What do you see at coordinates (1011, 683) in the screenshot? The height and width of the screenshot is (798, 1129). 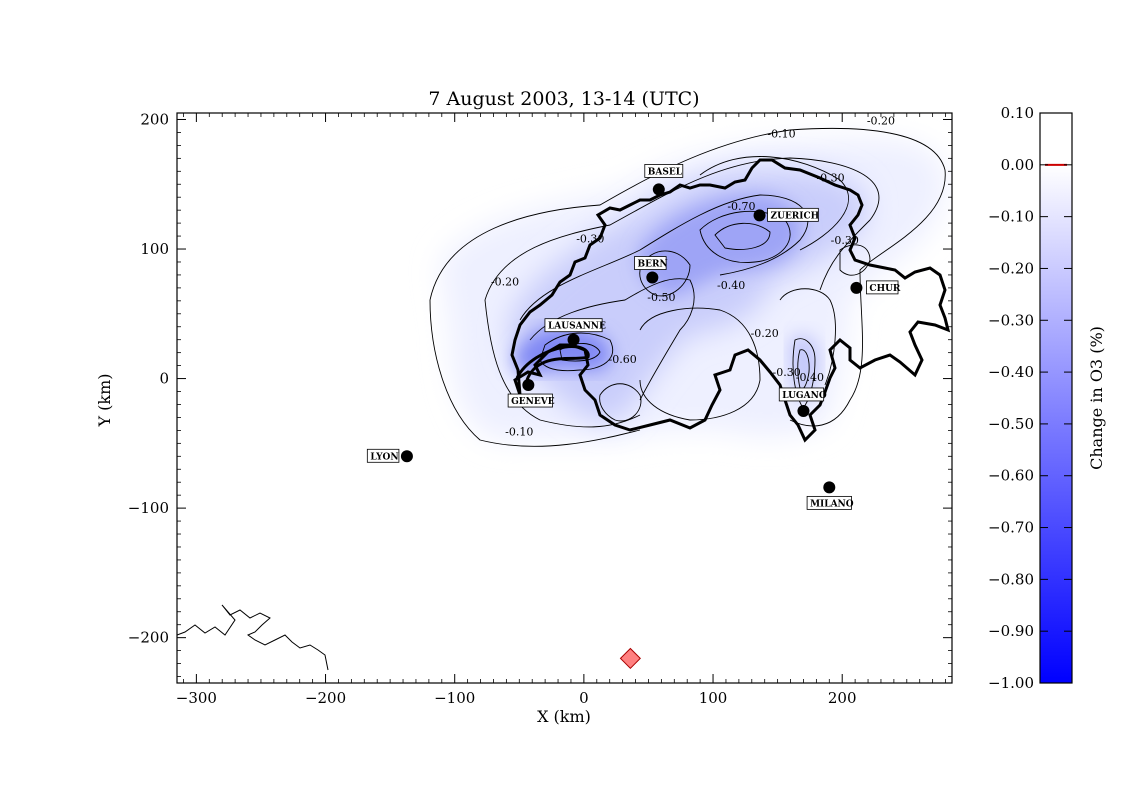 I see `colorbar-tick-label: −1.00` at bounding box center [1011, 683].